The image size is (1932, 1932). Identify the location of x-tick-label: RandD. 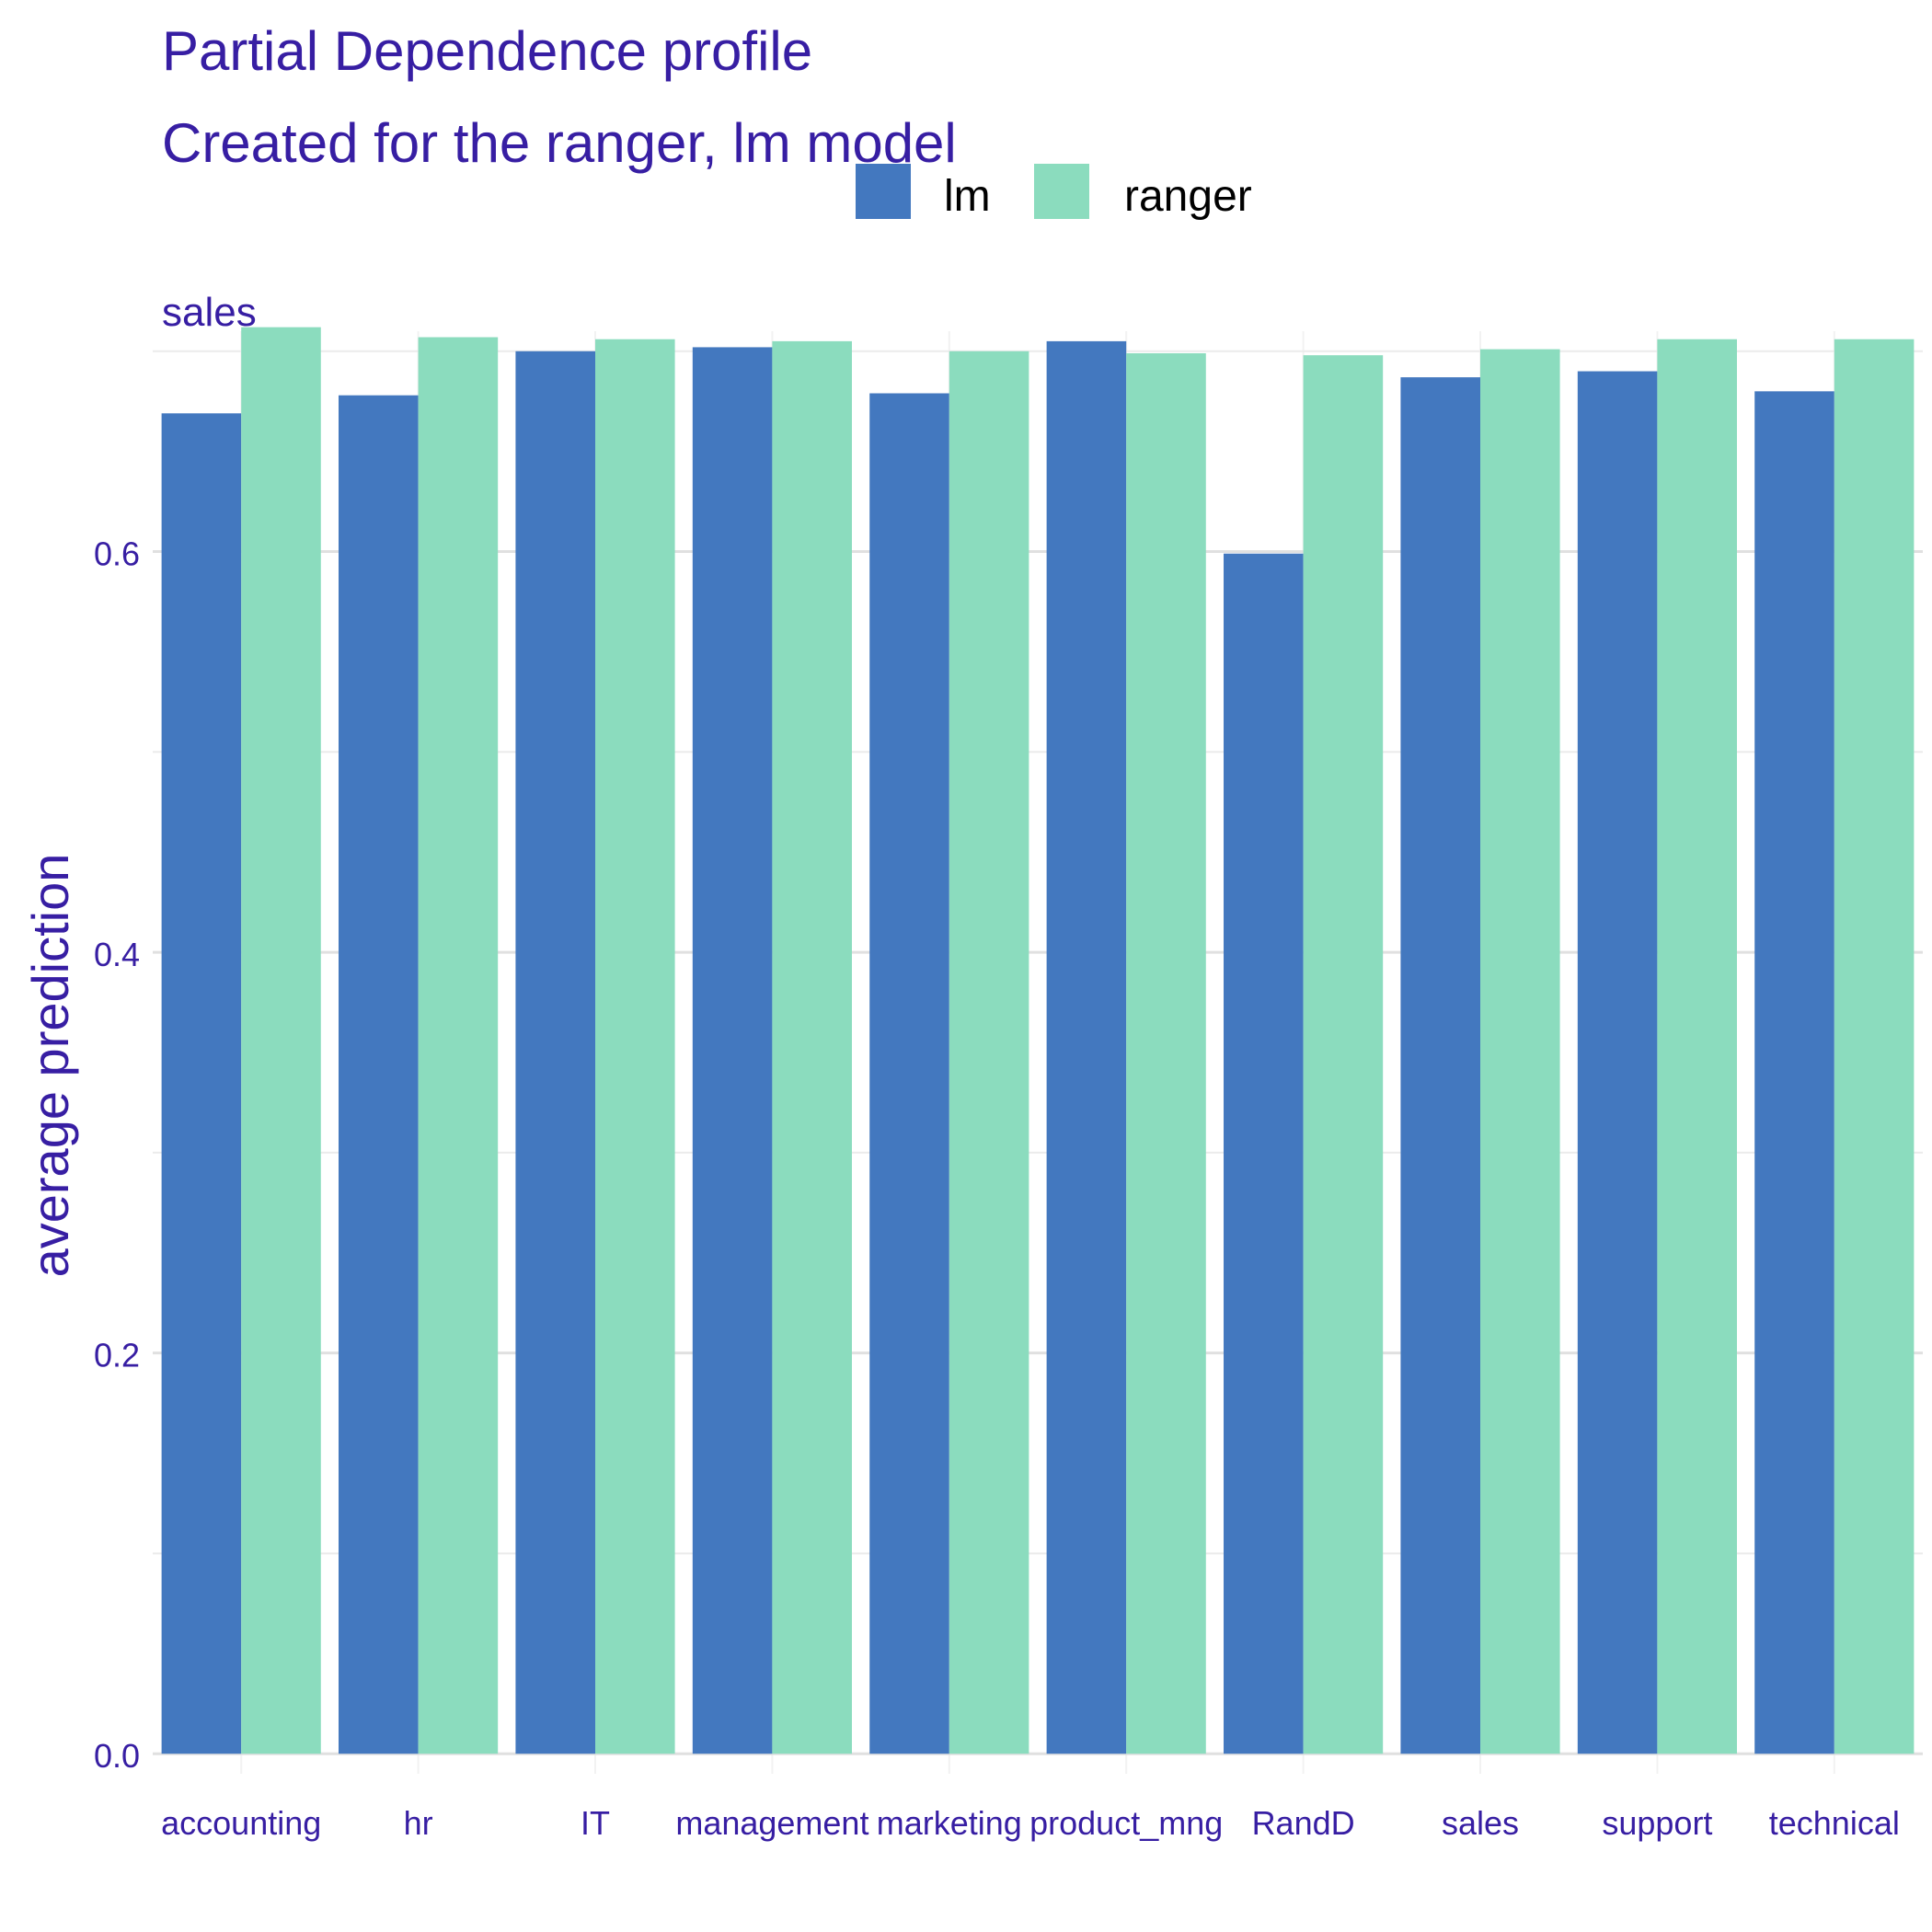
(1303, 1823).